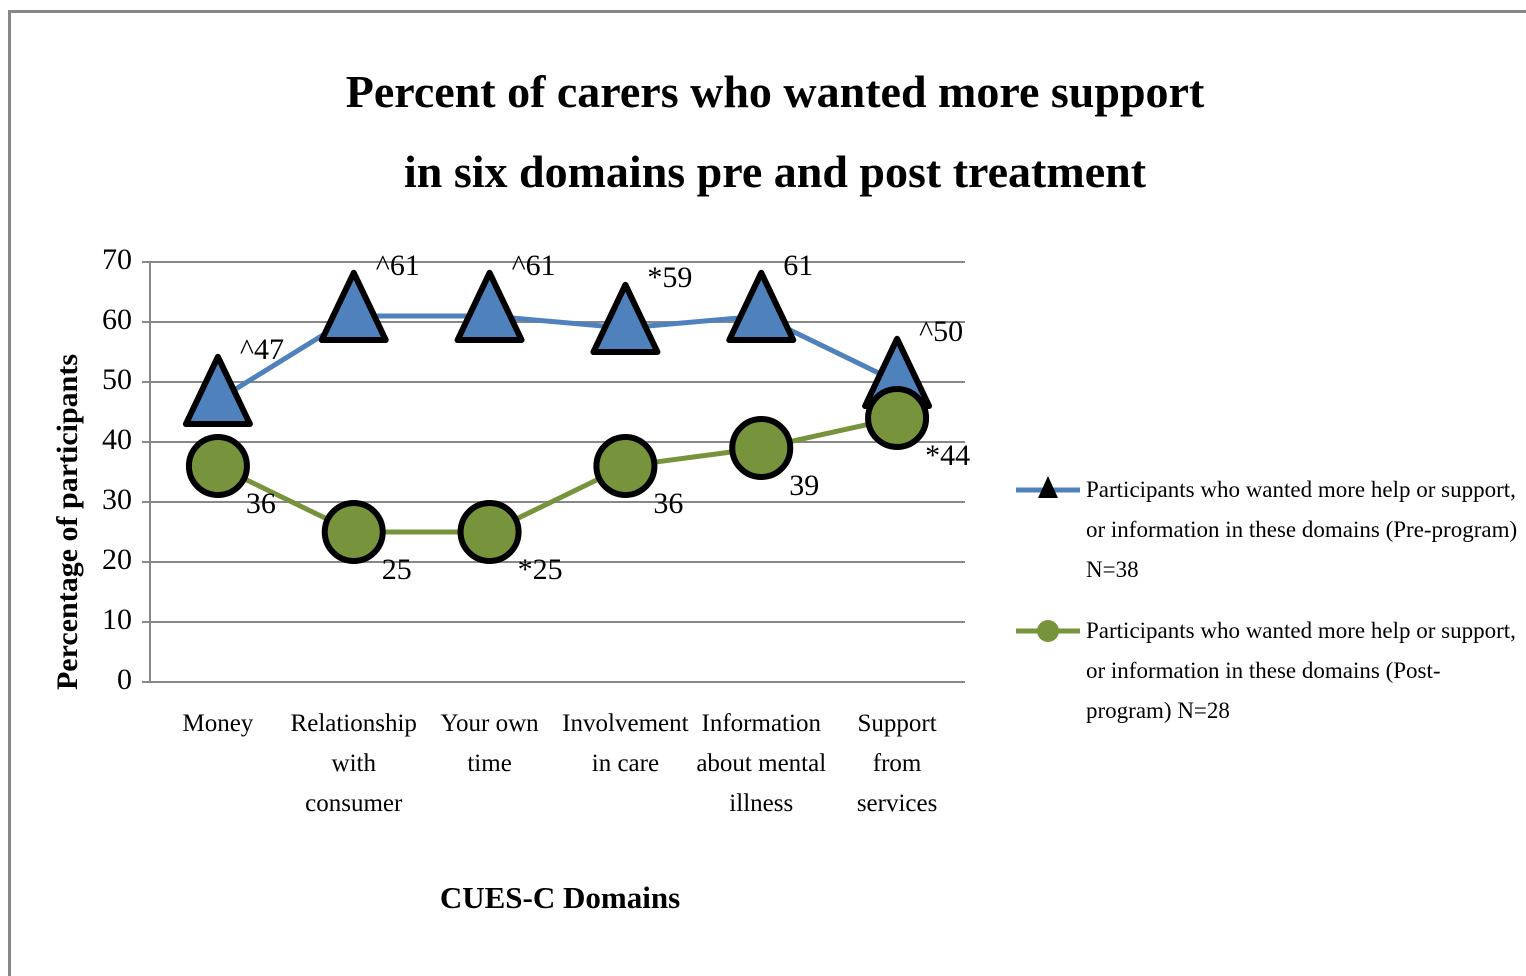 The image size is (1526, 976). I want to click on data-label: 39, so click(804, 485).